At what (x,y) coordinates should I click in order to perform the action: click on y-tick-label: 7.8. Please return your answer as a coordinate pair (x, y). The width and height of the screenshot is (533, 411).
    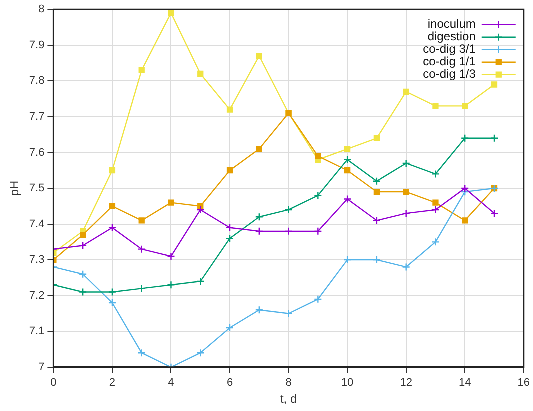
    Looking at the image, I should click on (37, 81).